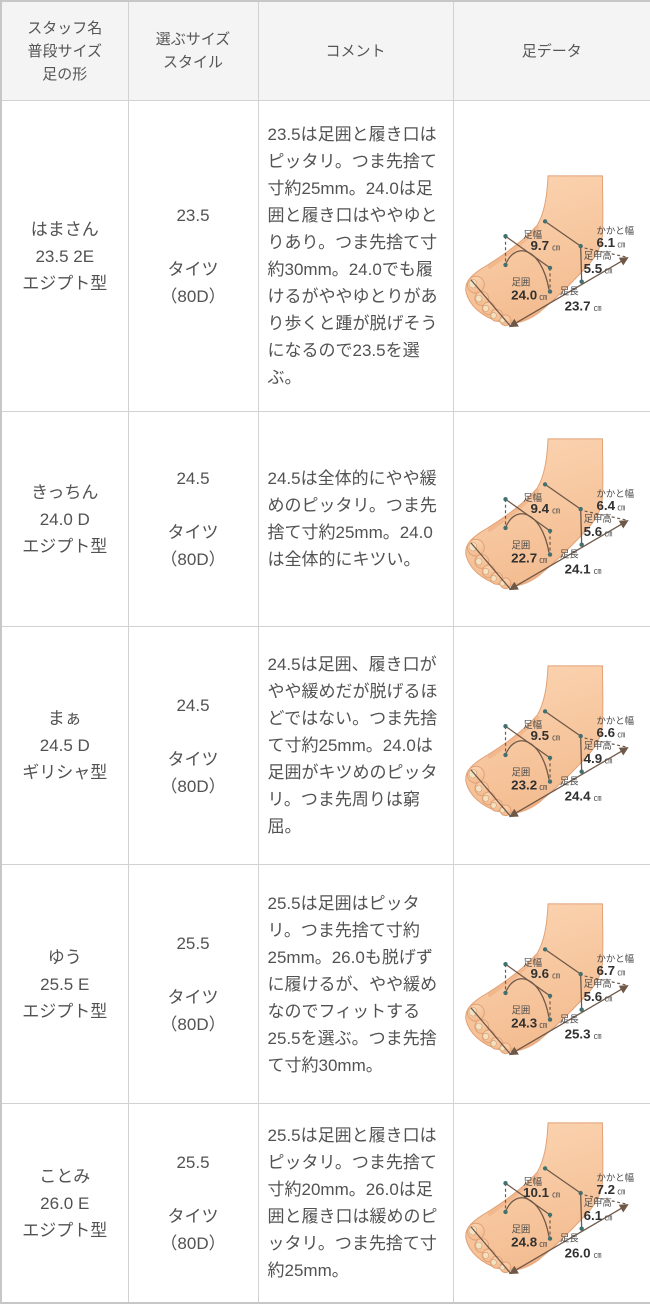 Image resolution: width=650 pixels, height=1304 pixels. I want to click on header-col-size: 選ぶサイズ スタイル, so click(193, 50).